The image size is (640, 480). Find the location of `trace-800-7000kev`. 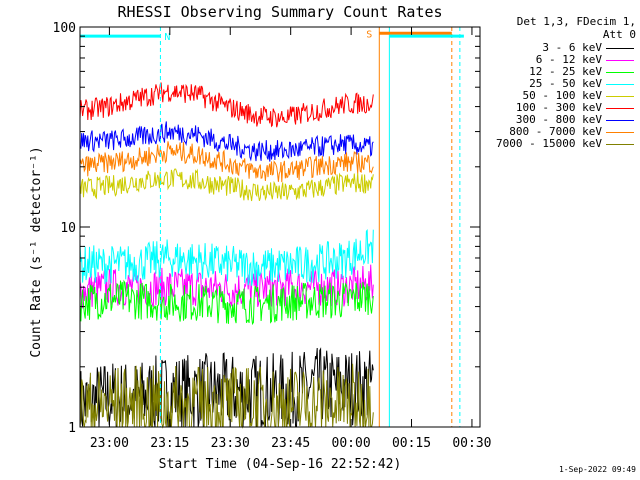

trace-800-7000kev is located at coordinates (226, 162).